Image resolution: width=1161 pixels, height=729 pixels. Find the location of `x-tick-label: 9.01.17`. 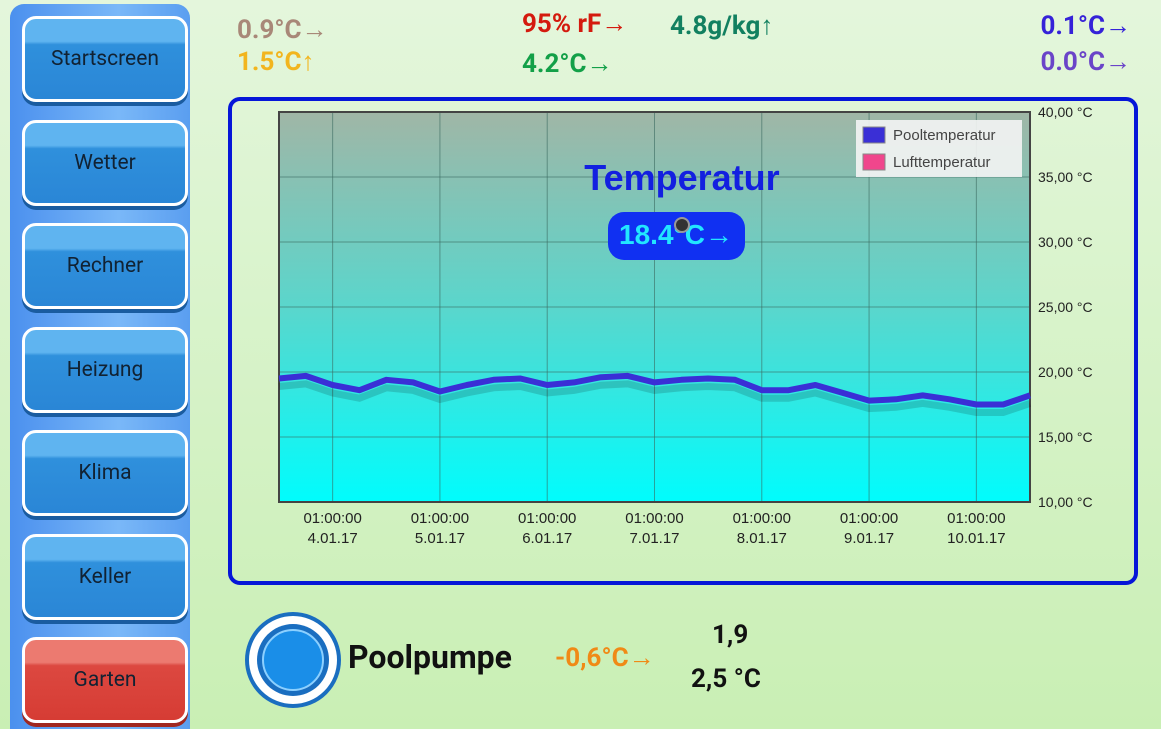

x-tick-label: 9.01.17 is located at coordinates (869, 538).